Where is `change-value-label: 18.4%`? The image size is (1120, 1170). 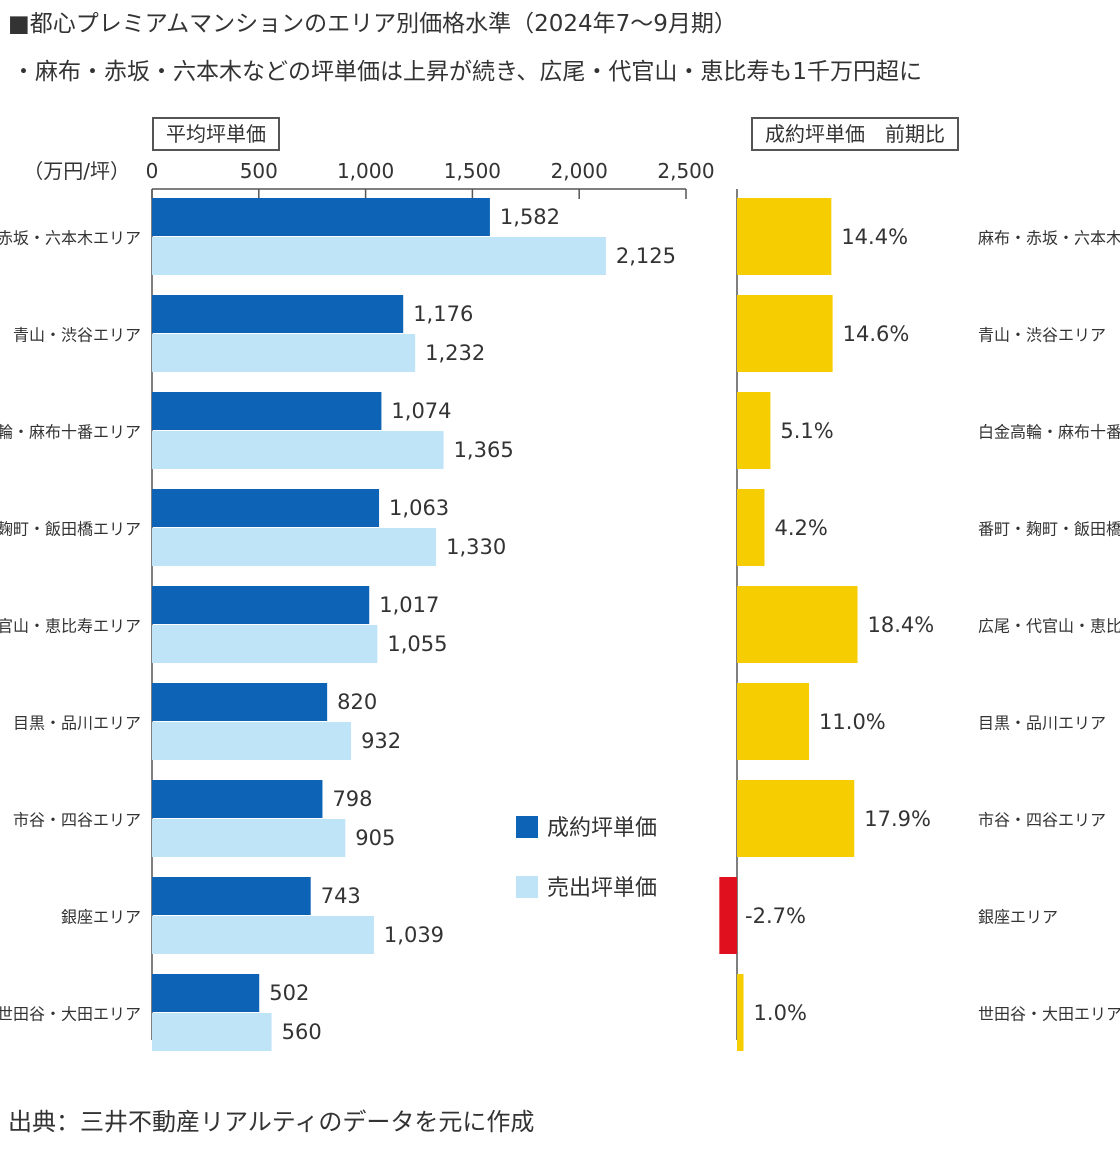 change-value-label: 18.4% is located at coordinates (901, 625).